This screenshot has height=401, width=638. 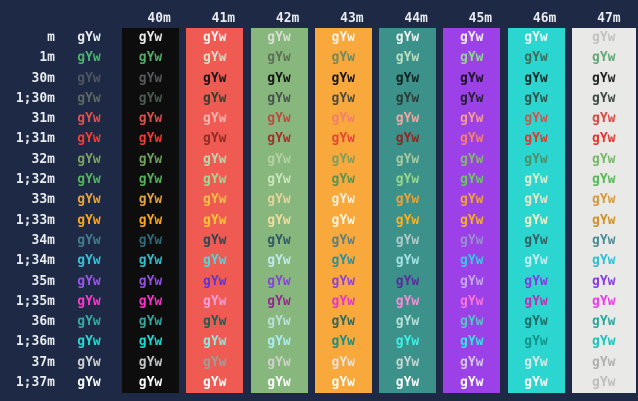 I want to click on terminal-row: 1;36m gYw gYw gYw gYw gYw gYw gYw gYw gYw, so click(x=319, y=342).